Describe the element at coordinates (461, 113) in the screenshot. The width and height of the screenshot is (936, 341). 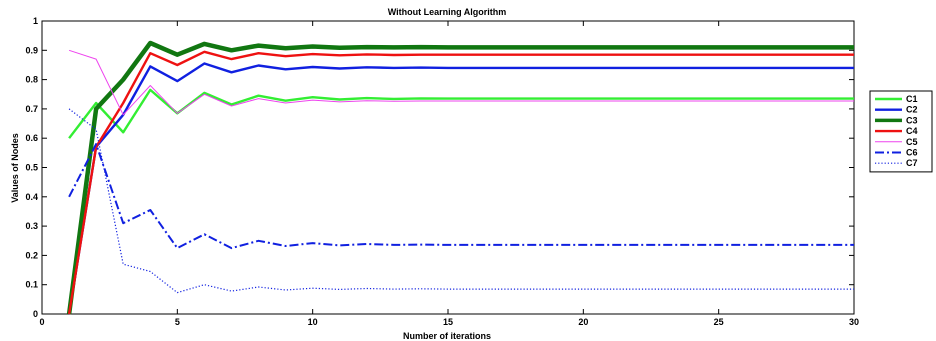
I see `series-line-c1` at that location.